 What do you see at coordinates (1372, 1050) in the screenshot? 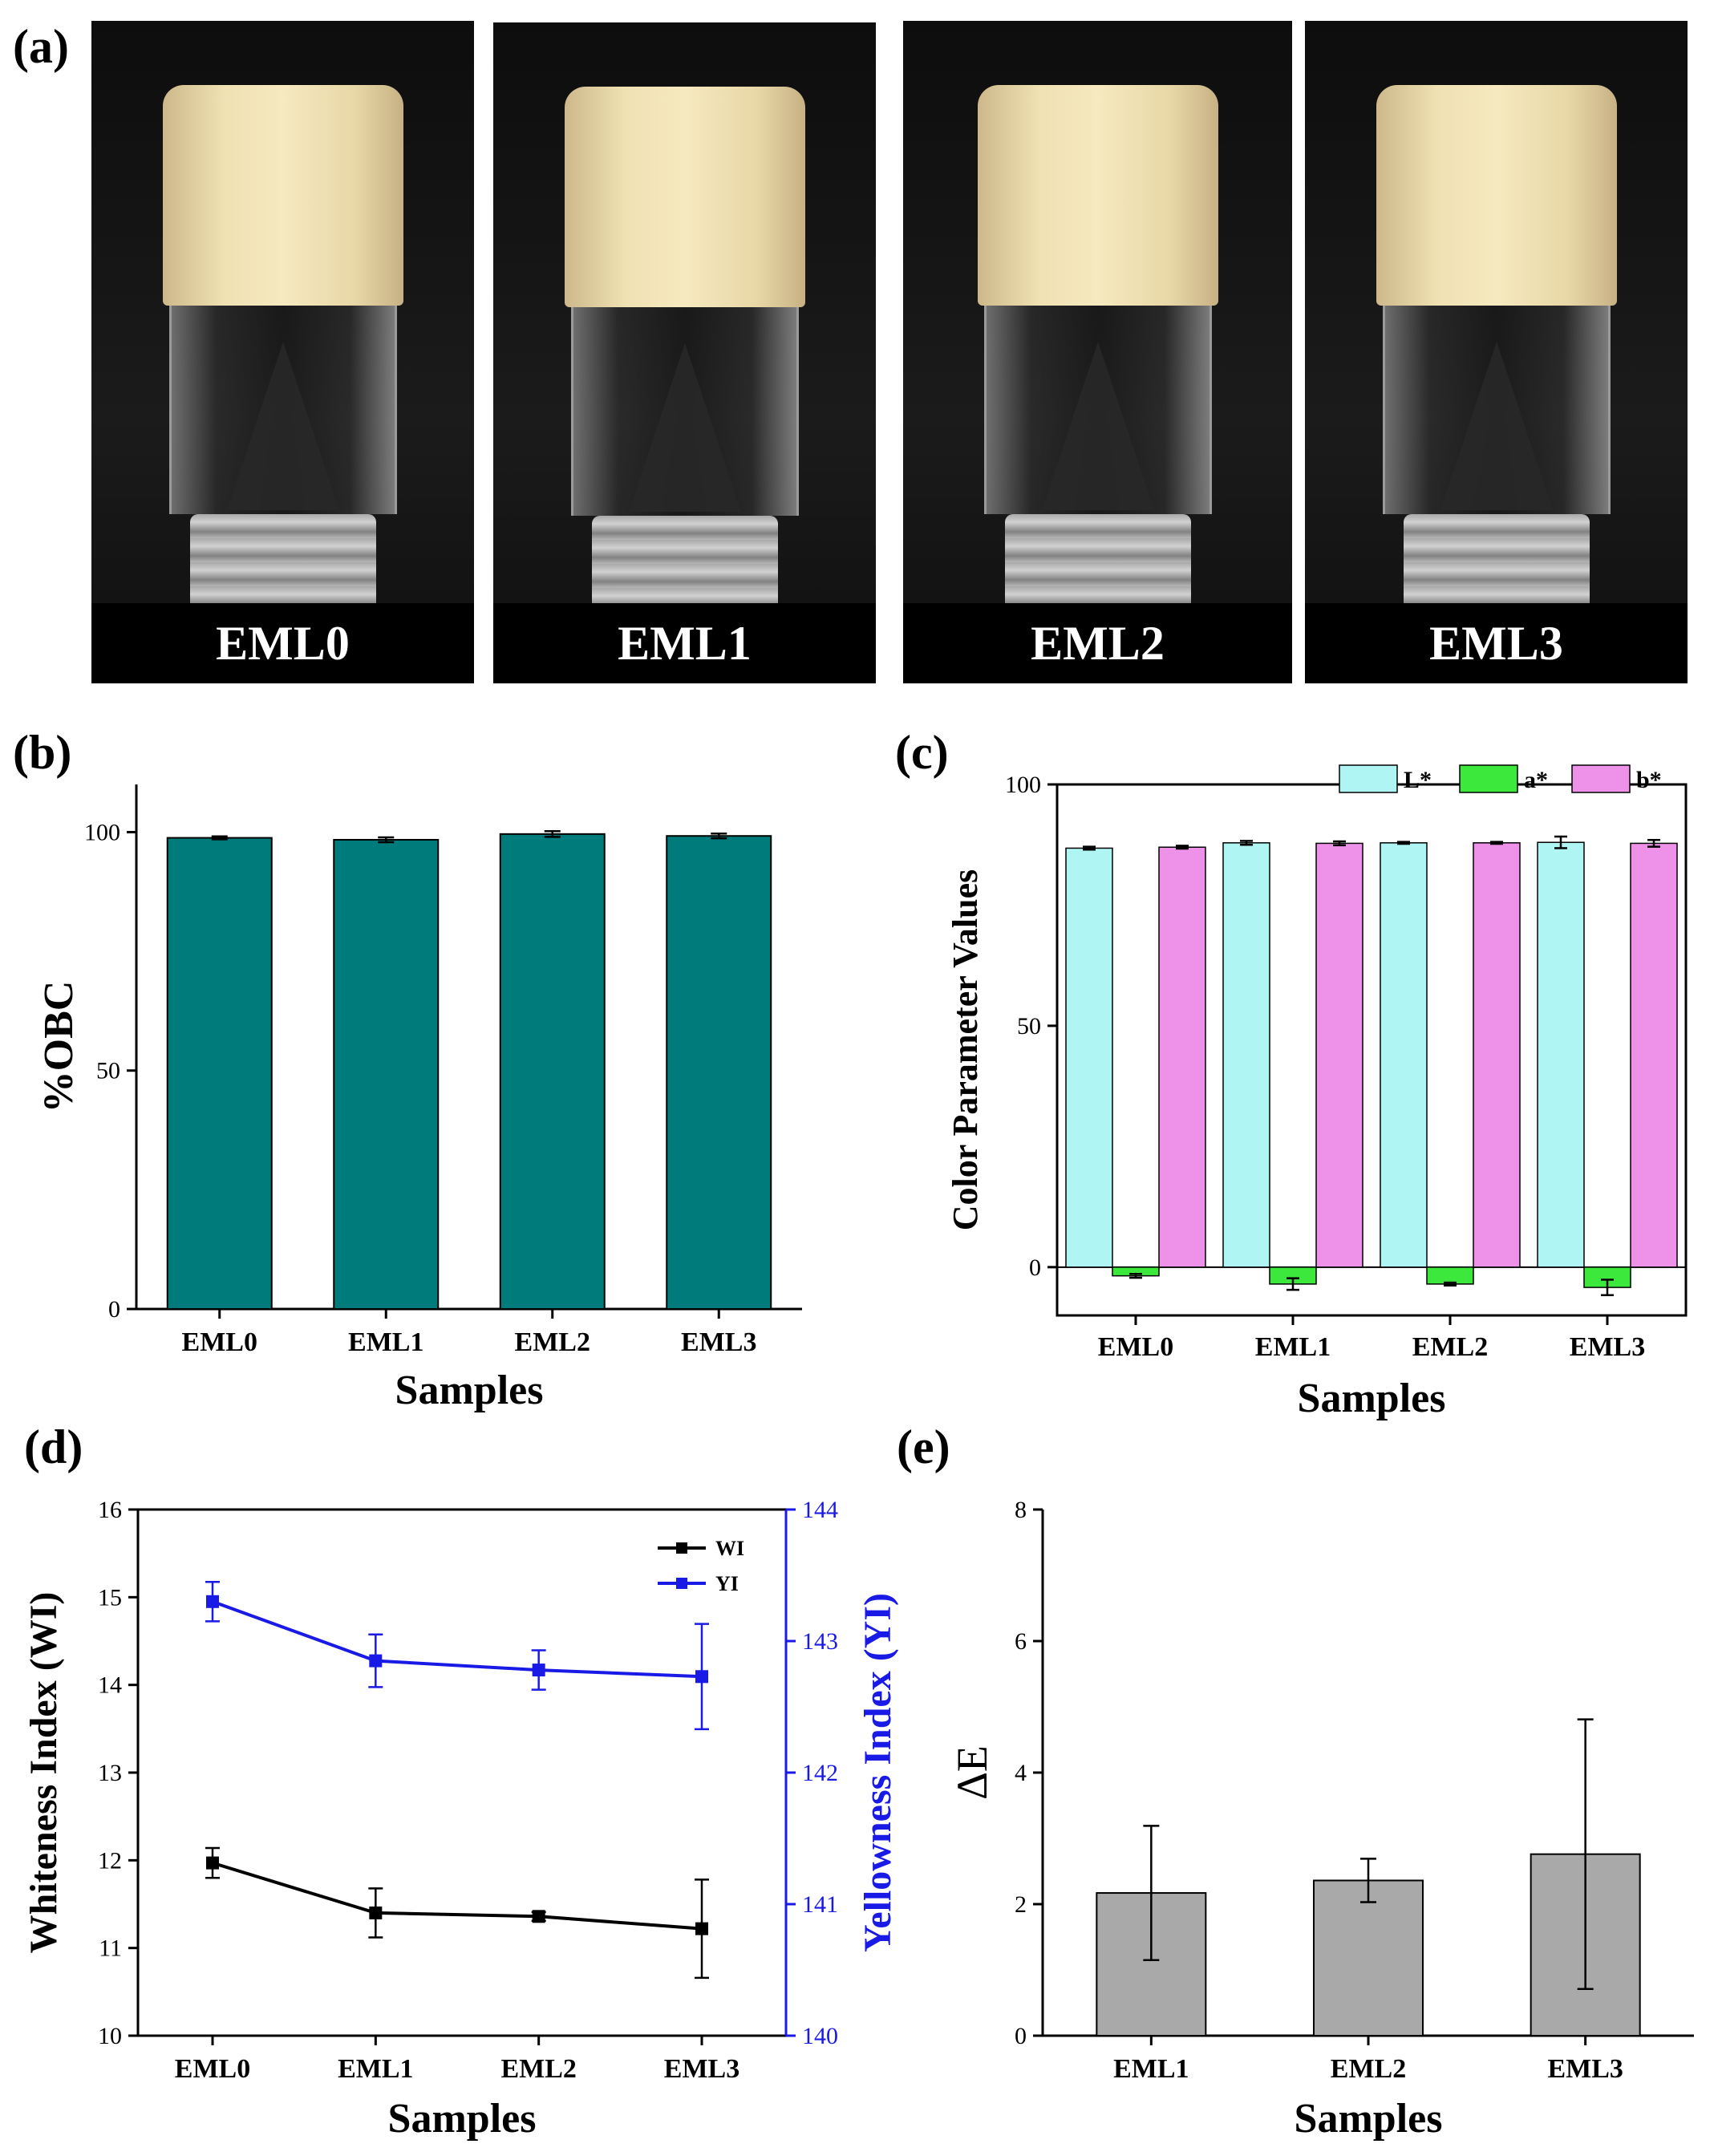
I see `plot-frame` at bounding box center [1372, 1050].